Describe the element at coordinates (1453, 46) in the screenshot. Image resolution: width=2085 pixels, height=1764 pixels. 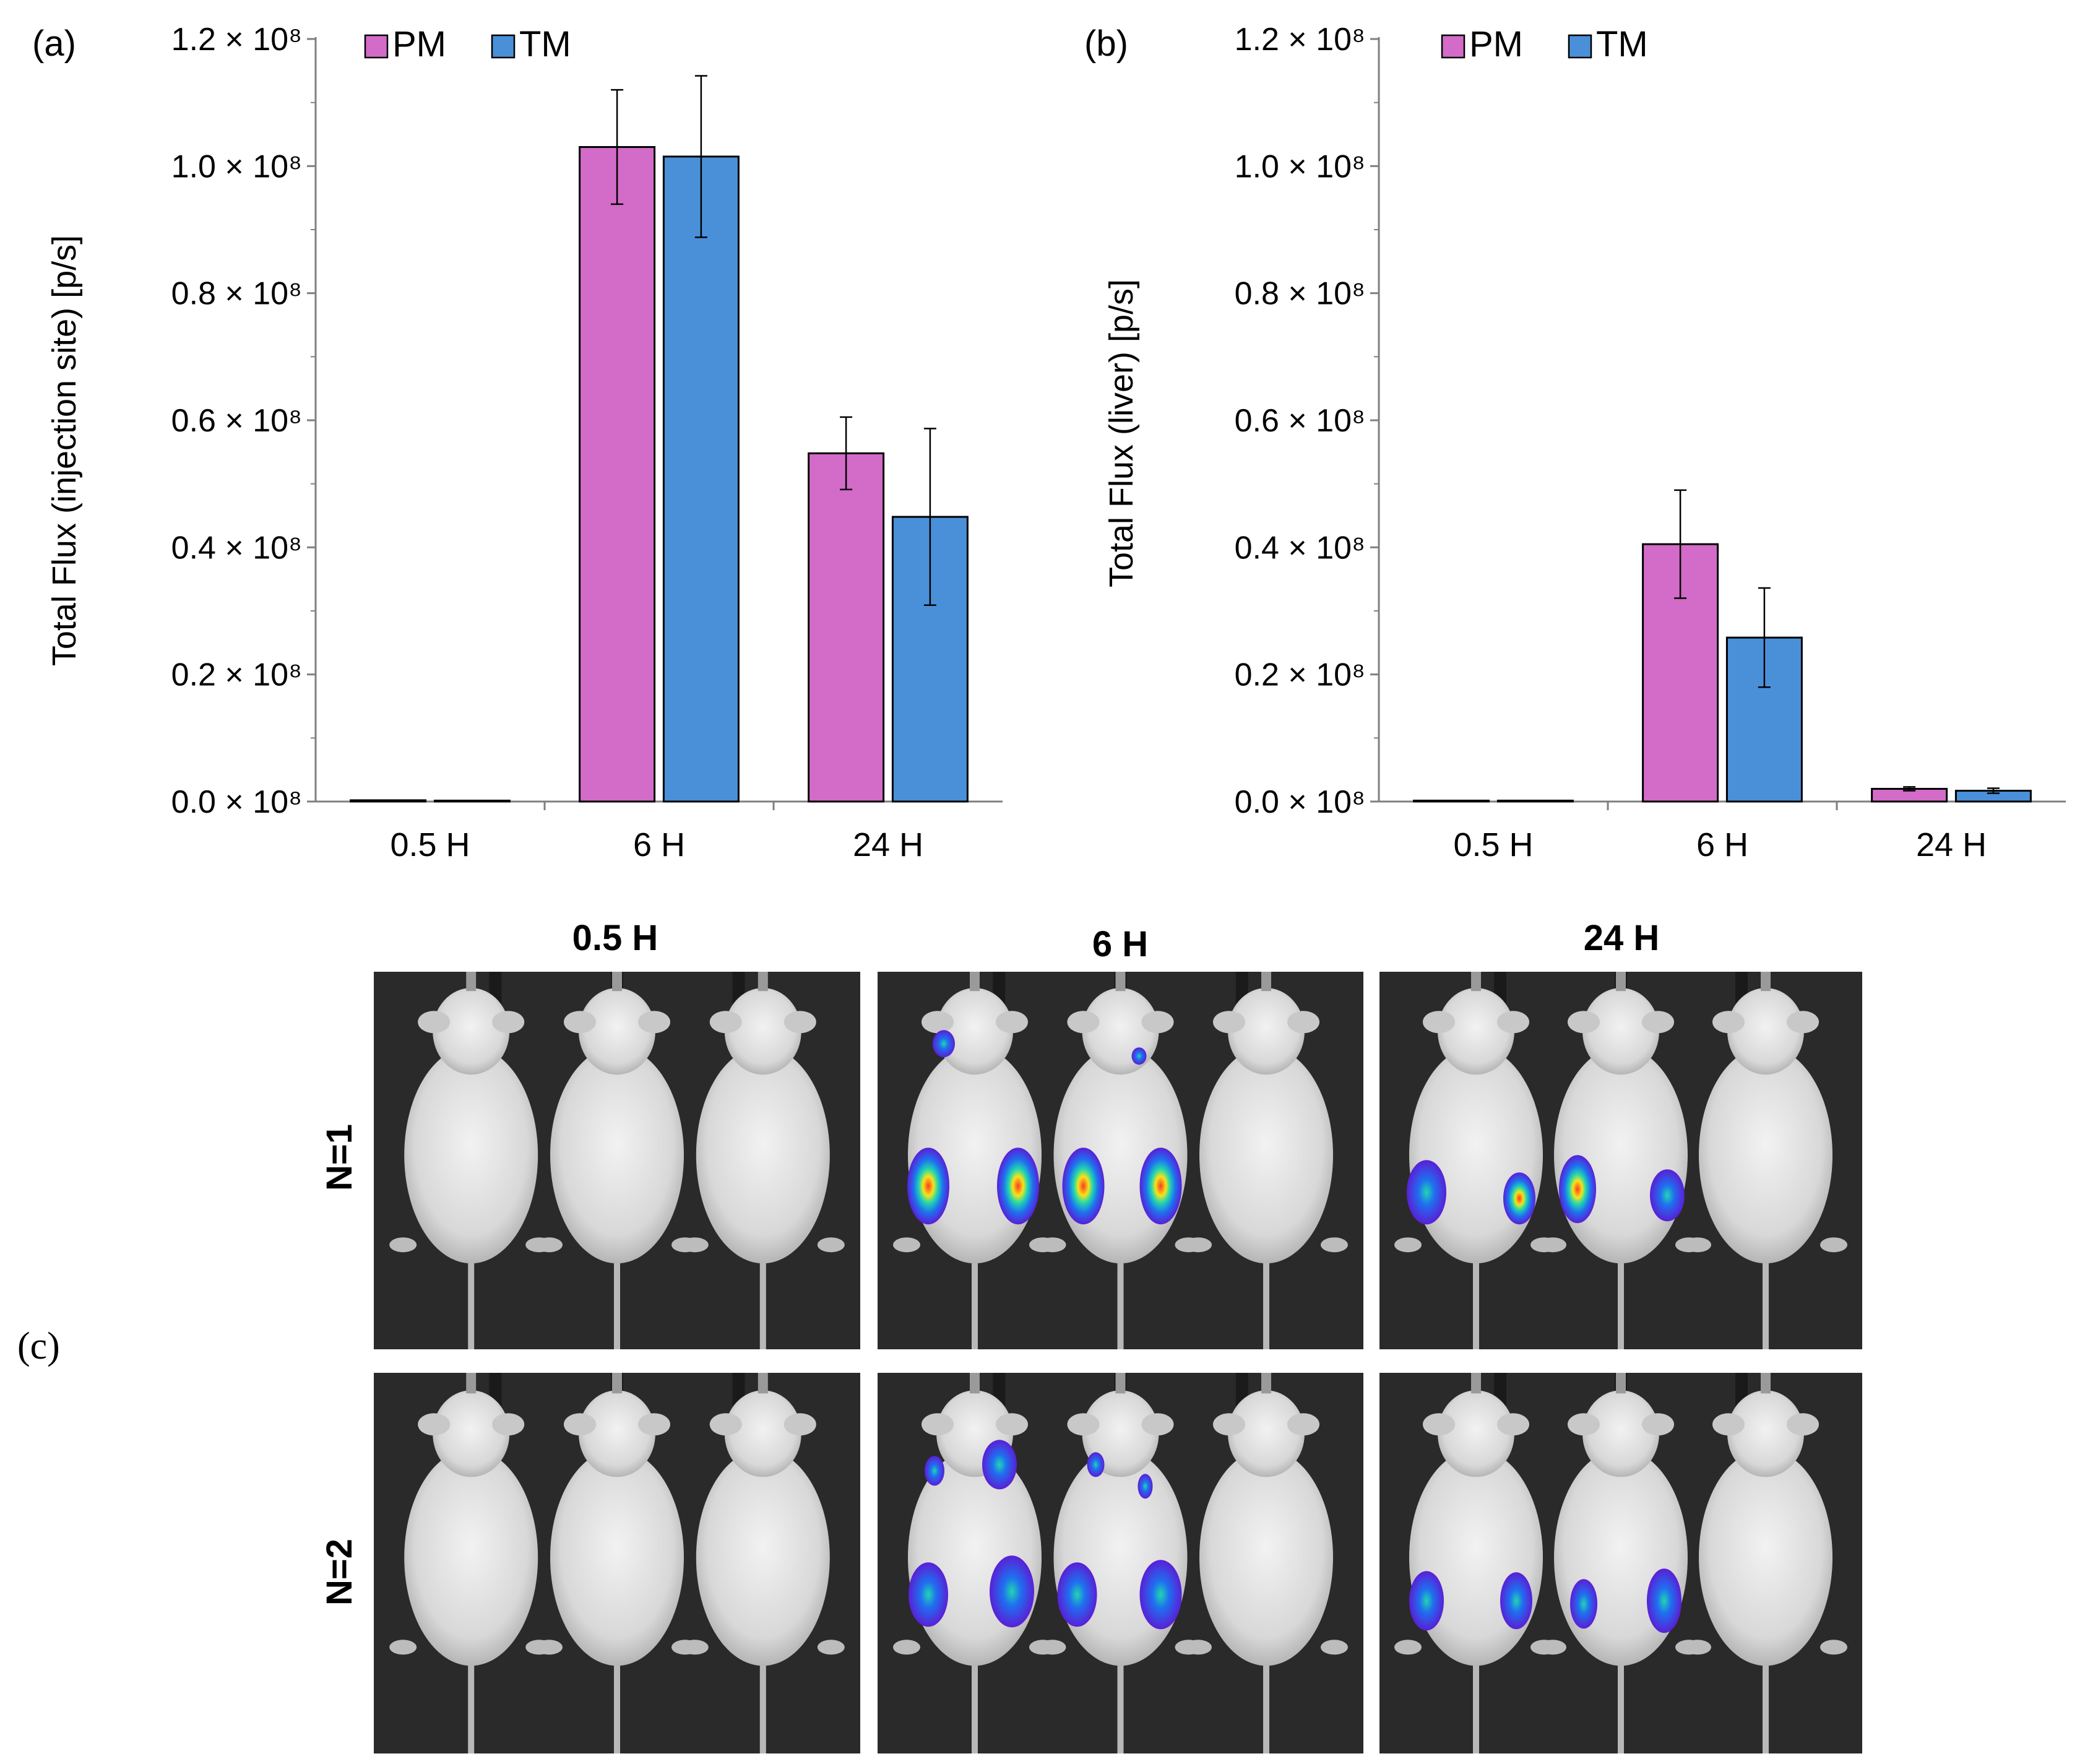
I see `legend-swatch-pm` at that location.